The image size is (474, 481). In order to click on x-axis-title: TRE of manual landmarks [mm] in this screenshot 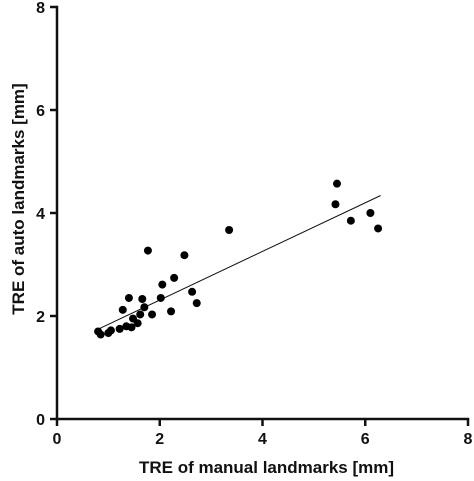, I will do `click(266, 467)`.